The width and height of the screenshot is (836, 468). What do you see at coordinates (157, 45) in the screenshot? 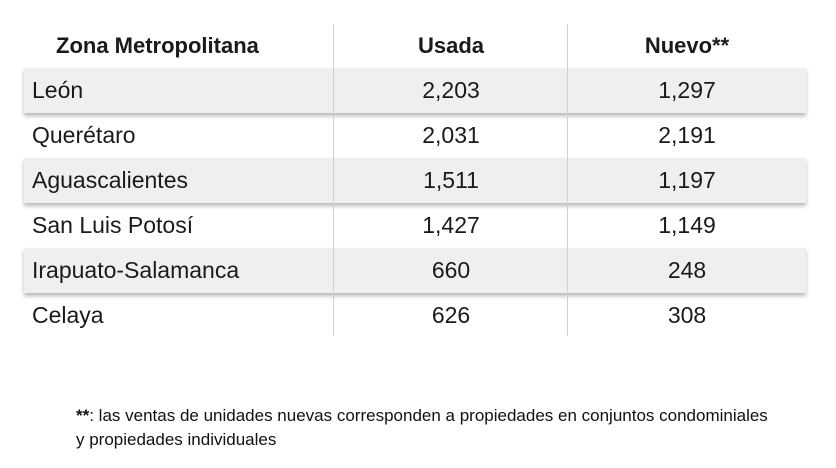
I see `header-zona: Zona Metropolitana` at bounding box center [157, 45].